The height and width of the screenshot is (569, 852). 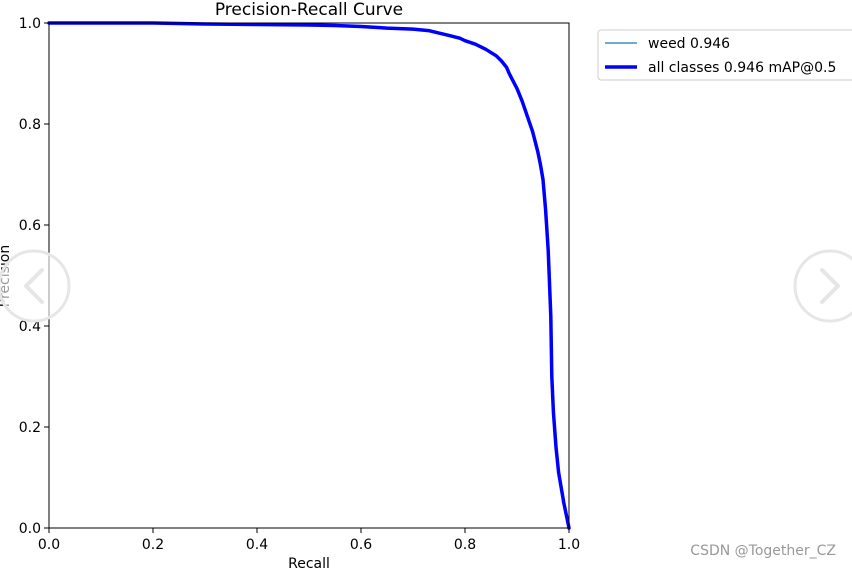 I want to click on y-axis-ticks: 0.0 0.2 0.4 0.6 0.8 1.0, so click(x=34, y=276).